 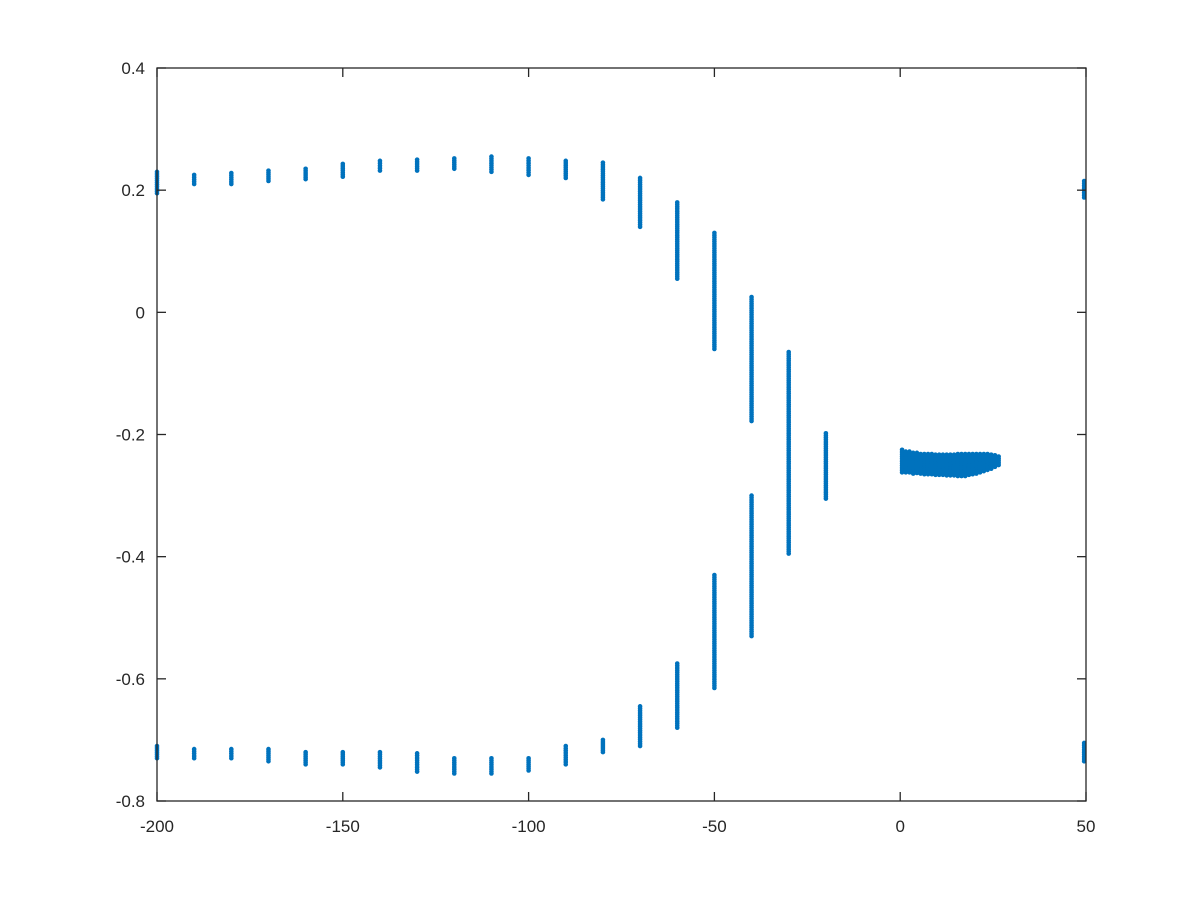 I want to click on y-tick-label: -0.2, so click(x=130, y=435).